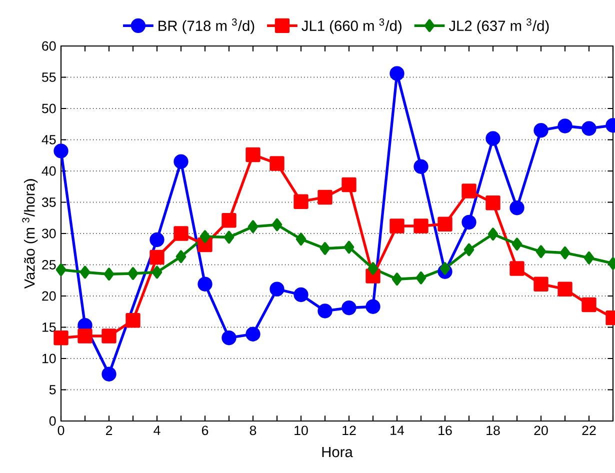 The height and width of the screenshot is (473, 615). I want to click on x-axis-title: Hora, so click(337, 452).